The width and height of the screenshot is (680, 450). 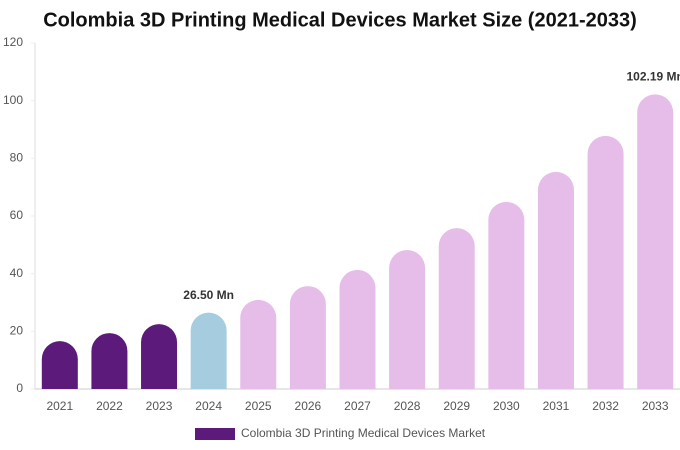 What do you see at coordinates (17, 215) in the screenshot?
I see `y-tick-label: 60` at bounding box center [17, 215].